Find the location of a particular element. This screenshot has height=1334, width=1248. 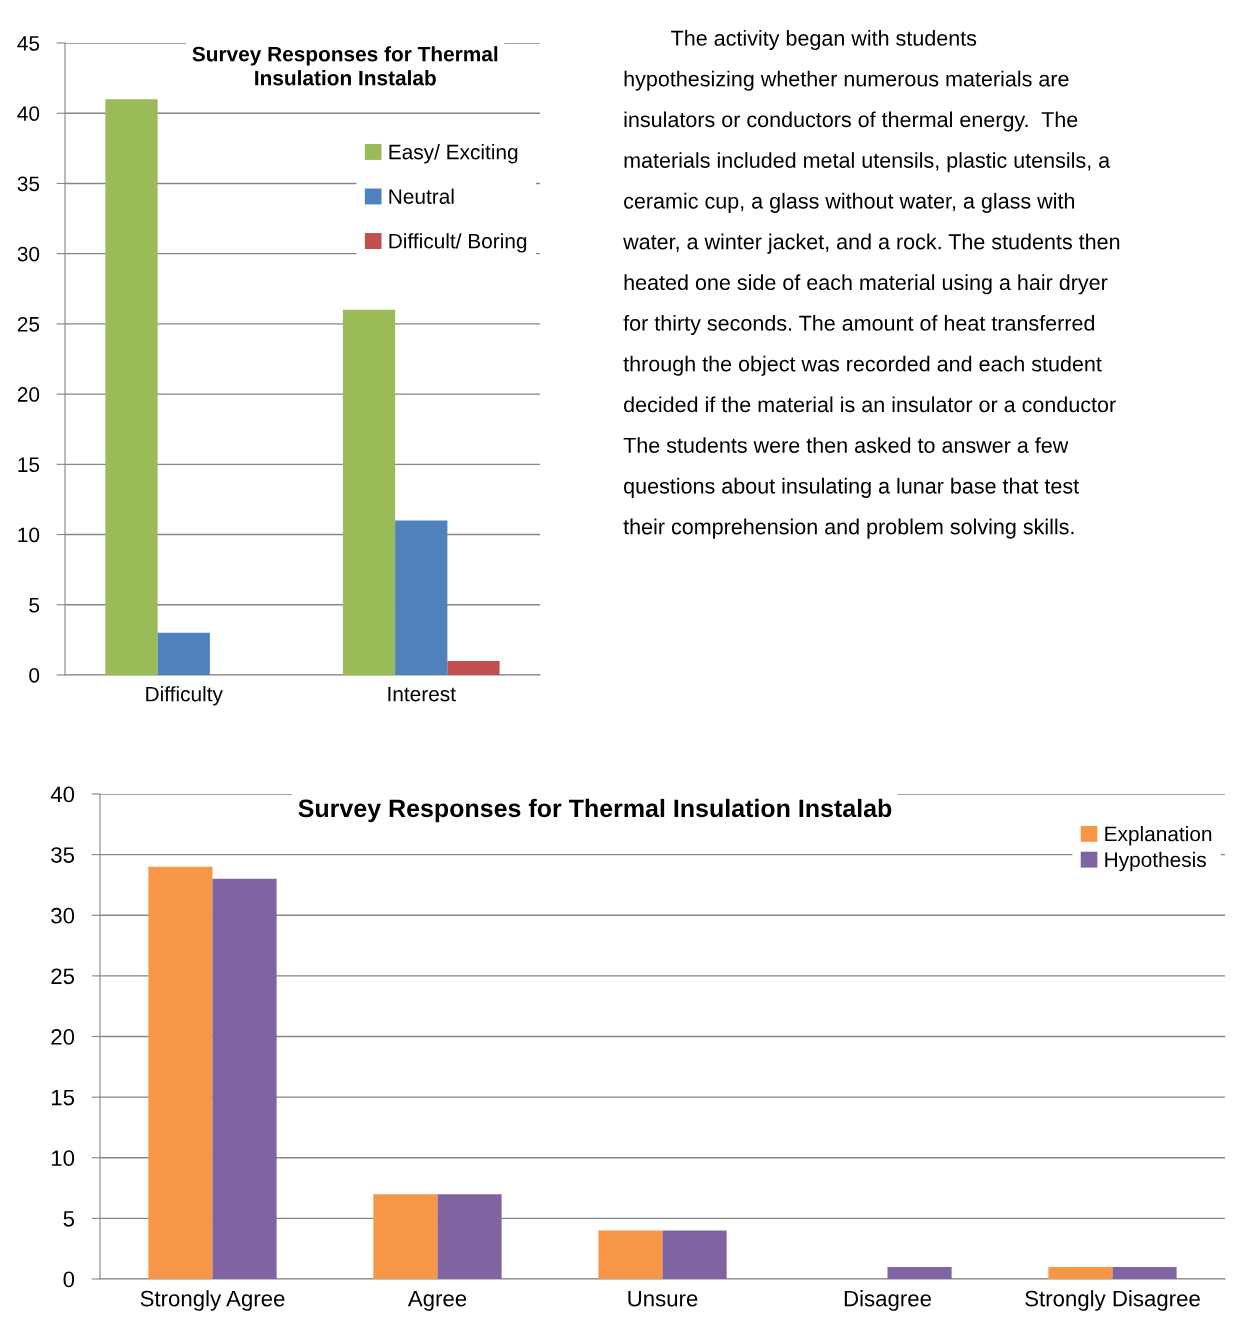

chart-title: Survey Responses for Thermal Insulation Instalab is located at coordinates (595, 810).